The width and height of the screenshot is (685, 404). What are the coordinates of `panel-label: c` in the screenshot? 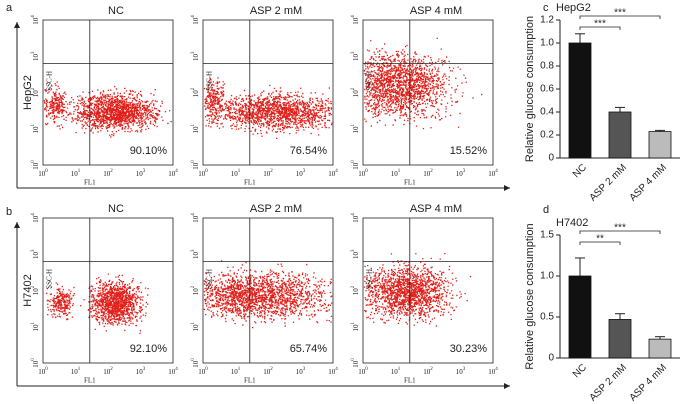 It's located at (546, 8).